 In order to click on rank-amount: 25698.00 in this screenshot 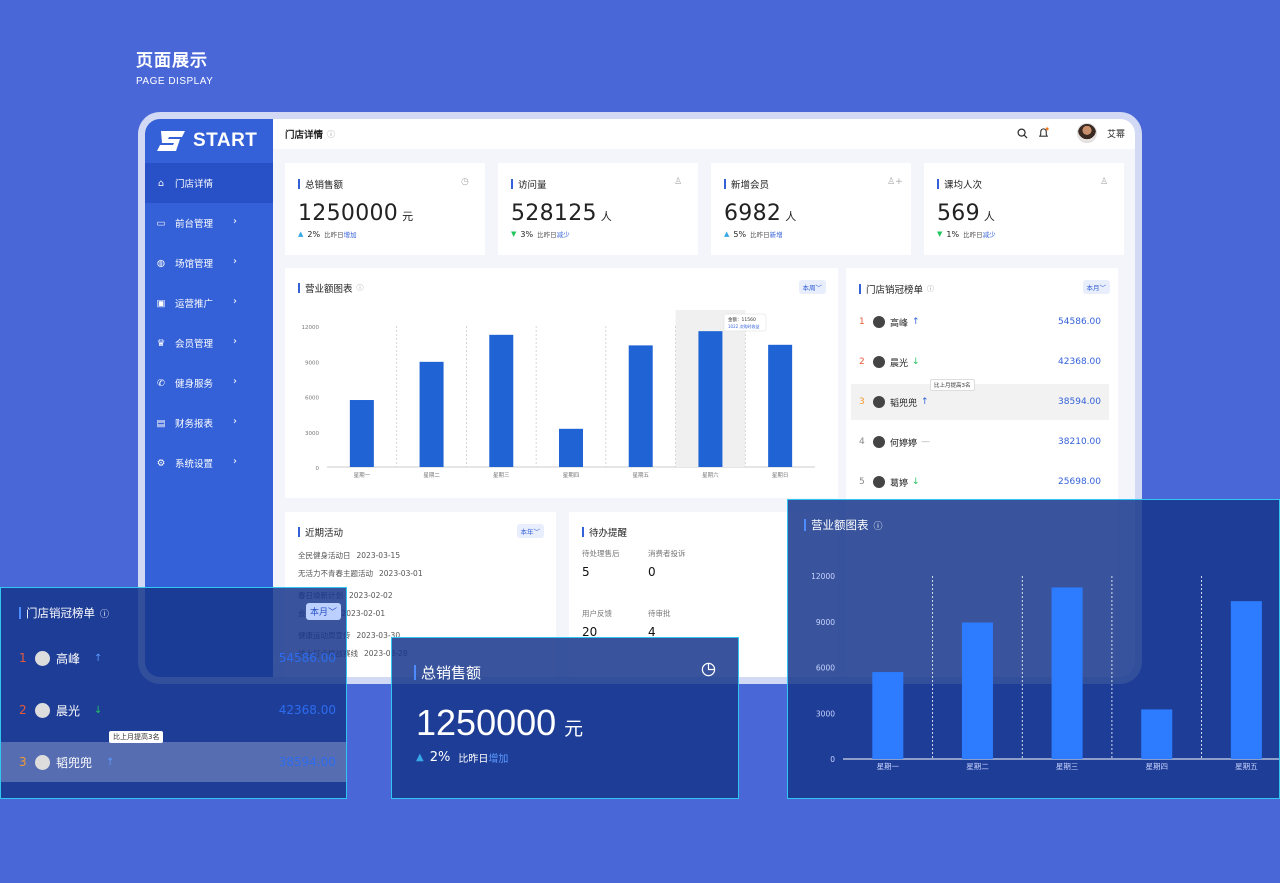, I will do `click(1079, 482)`.